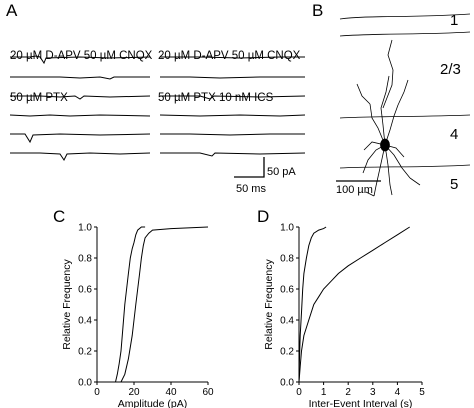  Describe the element at coordinates (348, 392) in the screenshot. I see `x-tick-label: 2` at that location.